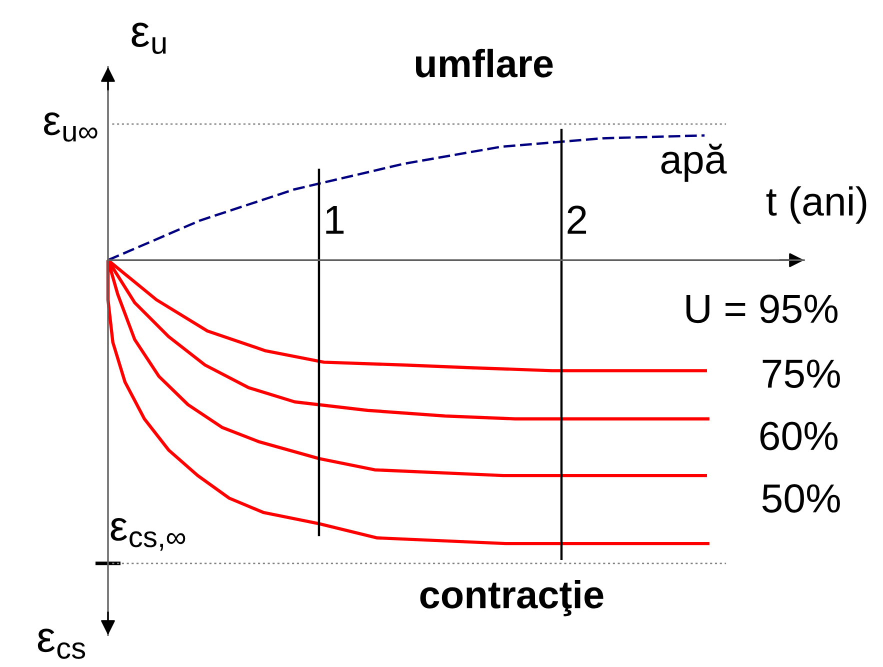  I want to click on series-label: apă, so click(694, 163).